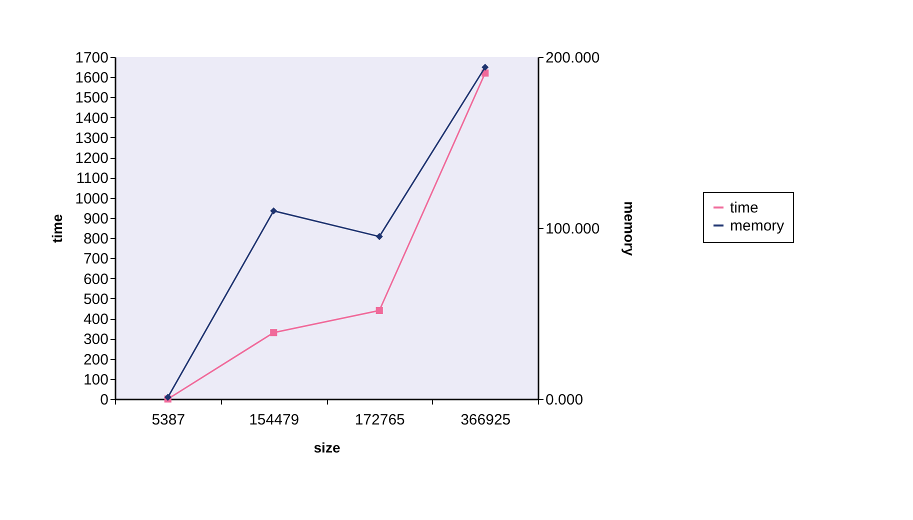 The width and height of the screenshot is (913, 520). Describe the element at coordinates (91, 78) in the screenshot. I see `y-tick-label: 1600` at that location.